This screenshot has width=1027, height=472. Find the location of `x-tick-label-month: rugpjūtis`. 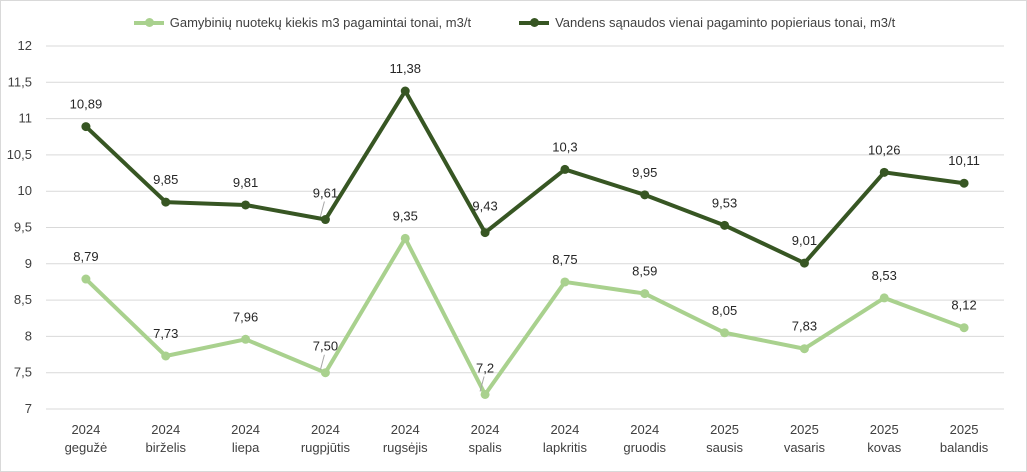

x-tick-label-month: rugpjūtis is located at coordinates (326, 447).